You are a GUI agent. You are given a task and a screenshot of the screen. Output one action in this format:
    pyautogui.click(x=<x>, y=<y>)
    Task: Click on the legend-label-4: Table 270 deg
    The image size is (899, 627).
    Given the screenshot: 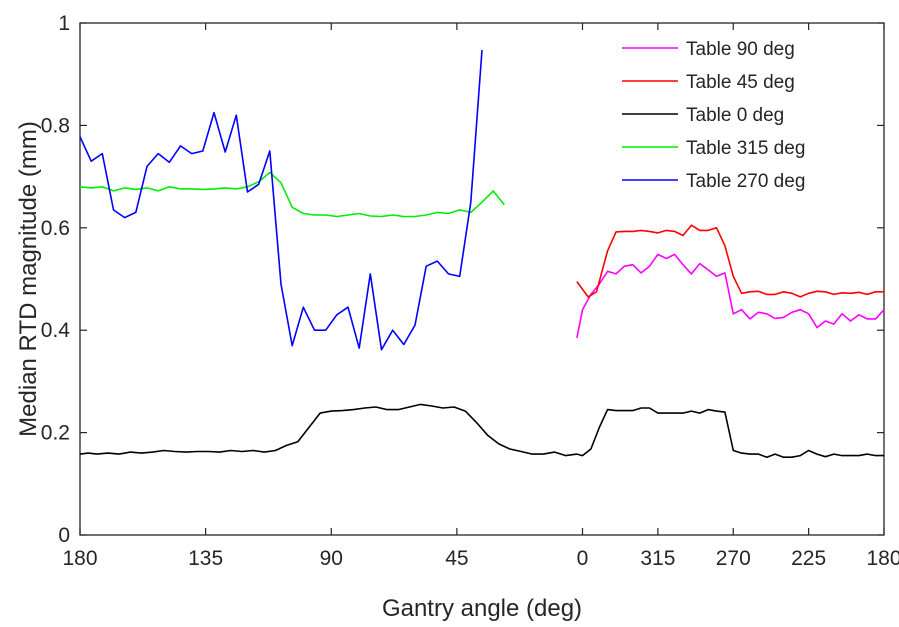 What is the action you would take?
    pyautogui.click(x=745, y=181)
    